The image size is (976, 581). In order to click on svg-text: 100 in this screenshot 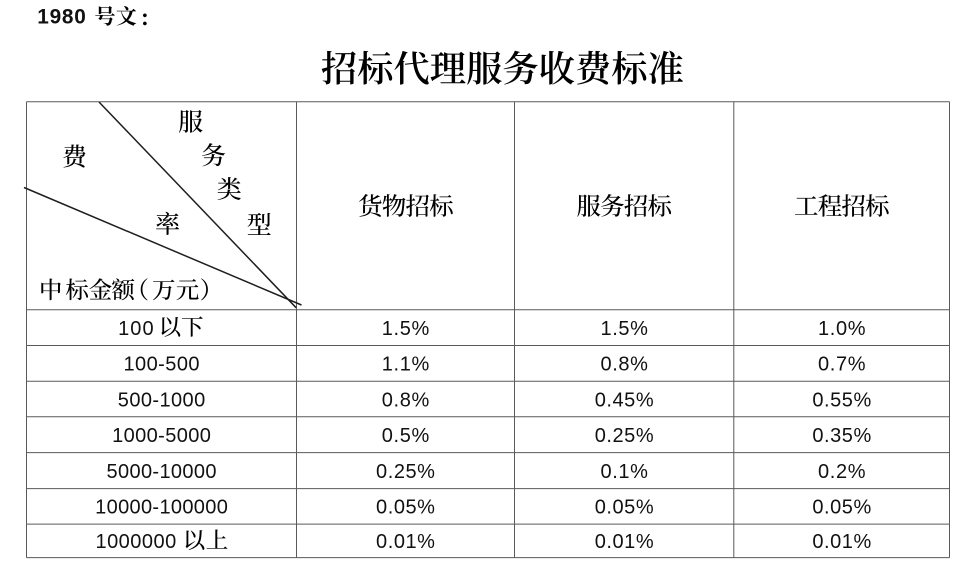, I will do `click(135, 329)`.